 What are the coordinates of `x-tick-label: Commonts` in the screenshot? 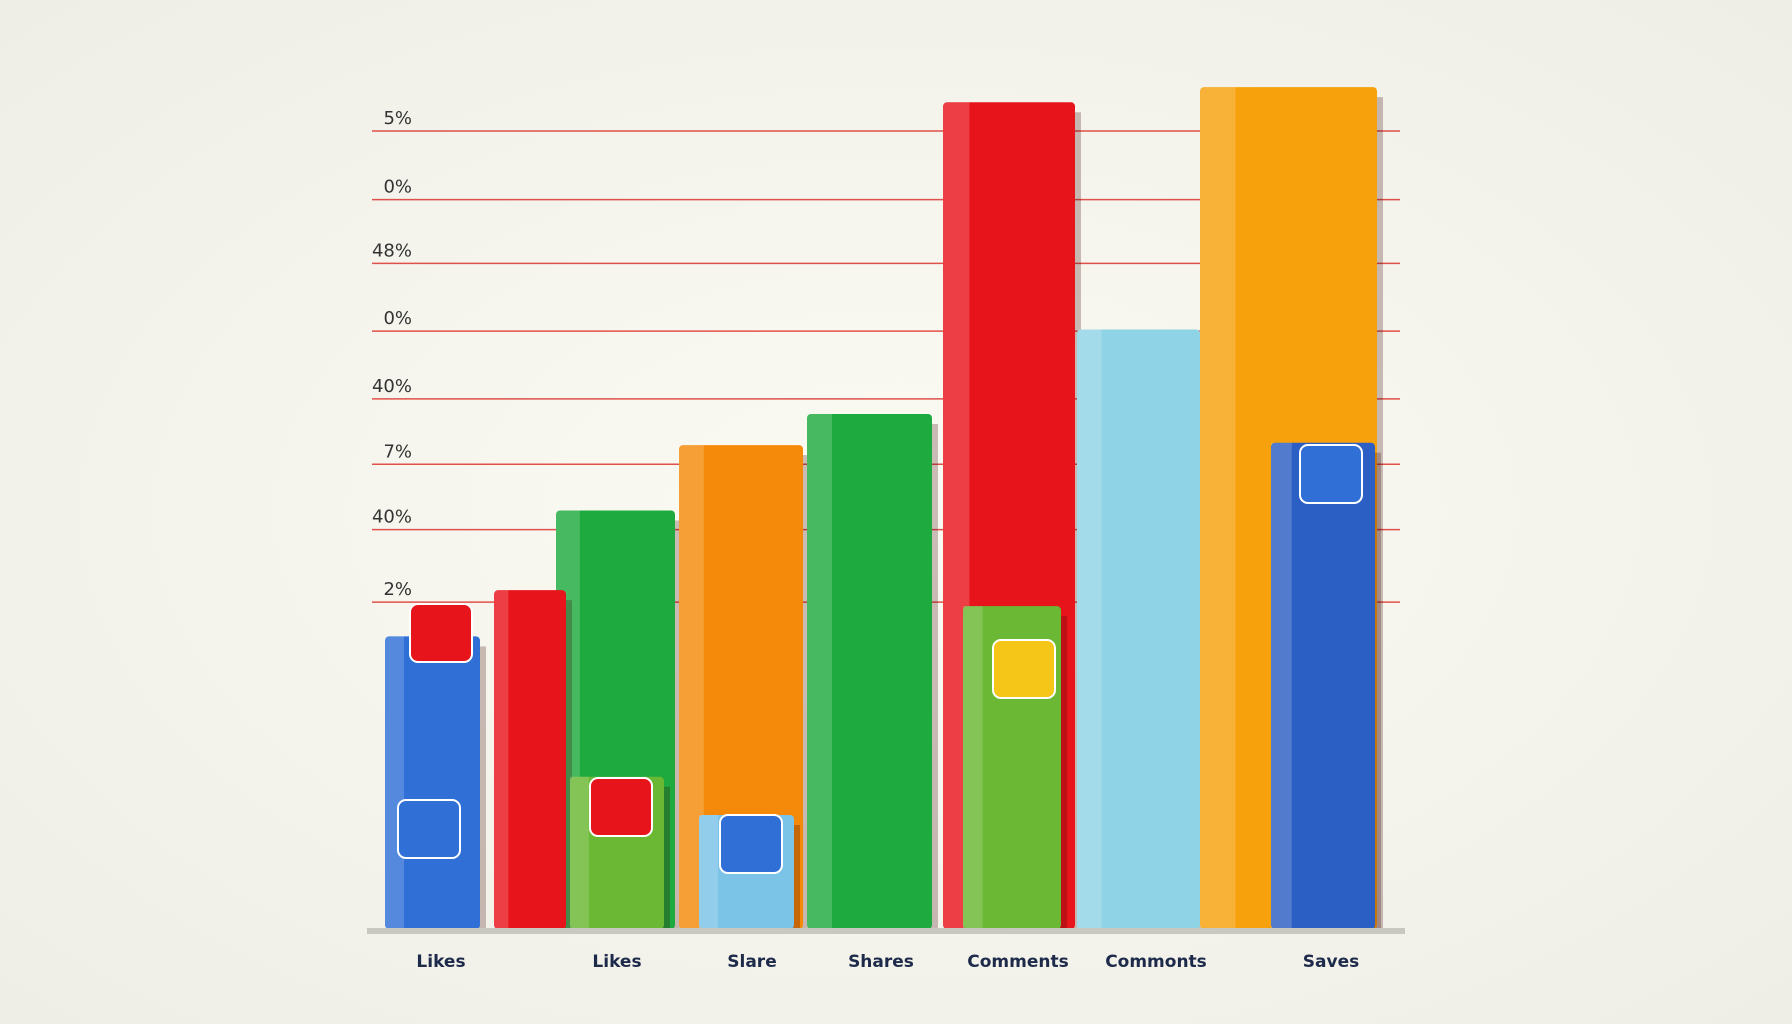 It's located at (1156, 962).